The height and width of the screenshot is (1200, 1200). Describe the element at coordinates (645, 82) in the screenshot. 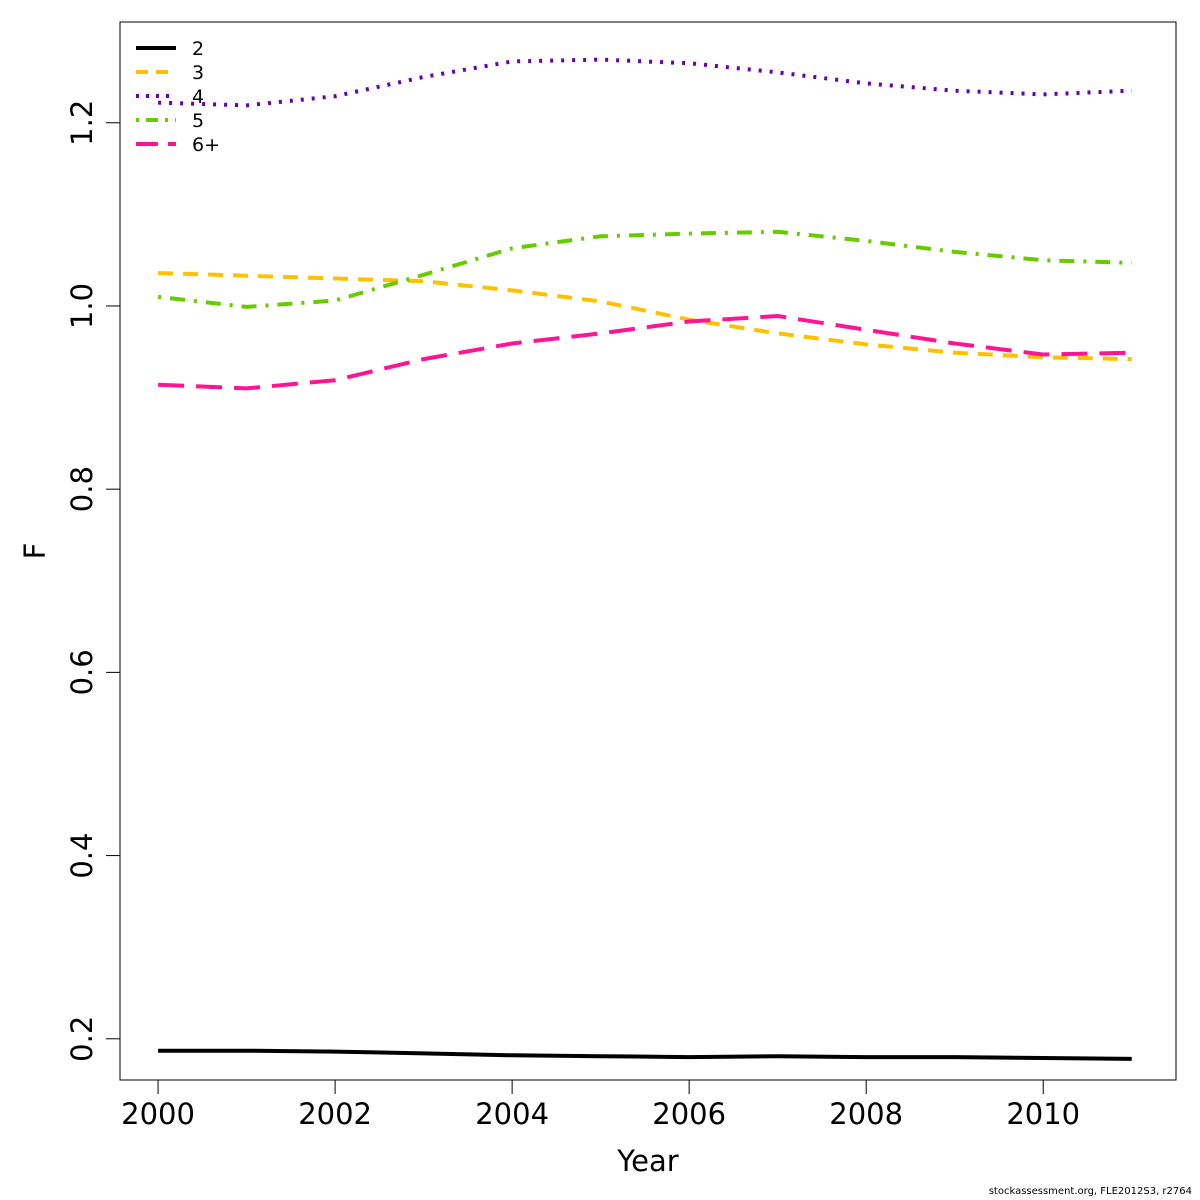

I see `series-4-line` at that location.